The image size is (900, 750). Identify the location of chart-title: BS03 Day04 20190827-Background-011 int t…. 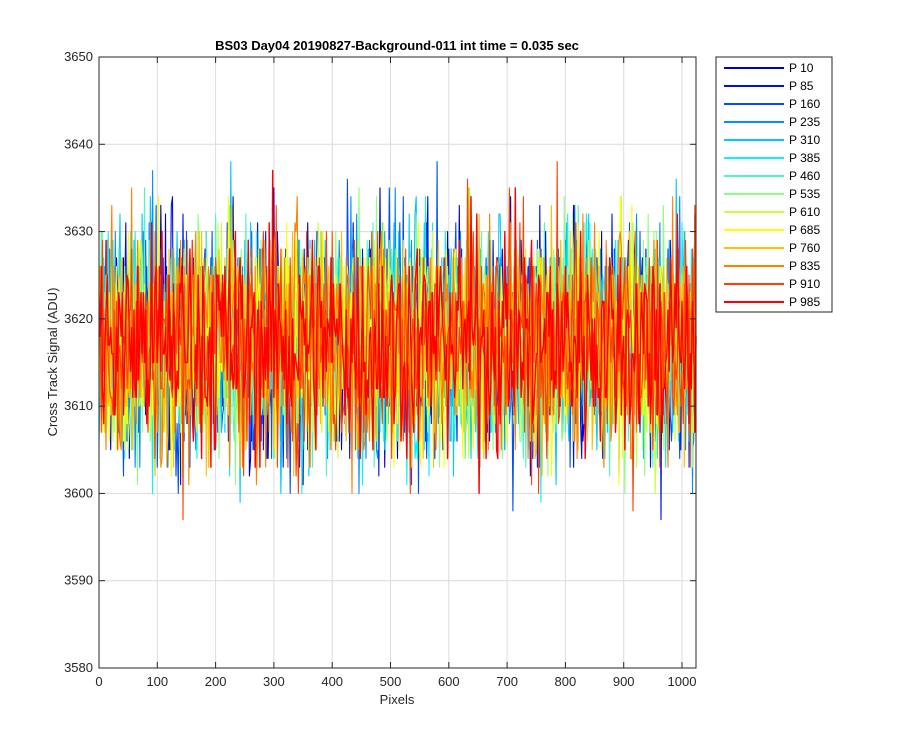
(397, 45).